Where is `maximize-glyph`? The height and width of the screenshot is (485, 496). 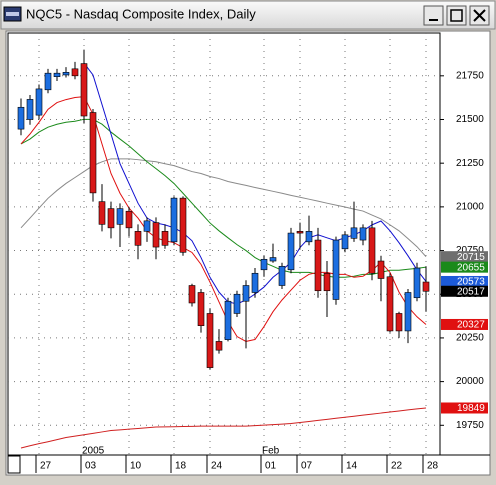 maximize-glyph is located at coordinates (456, 15).